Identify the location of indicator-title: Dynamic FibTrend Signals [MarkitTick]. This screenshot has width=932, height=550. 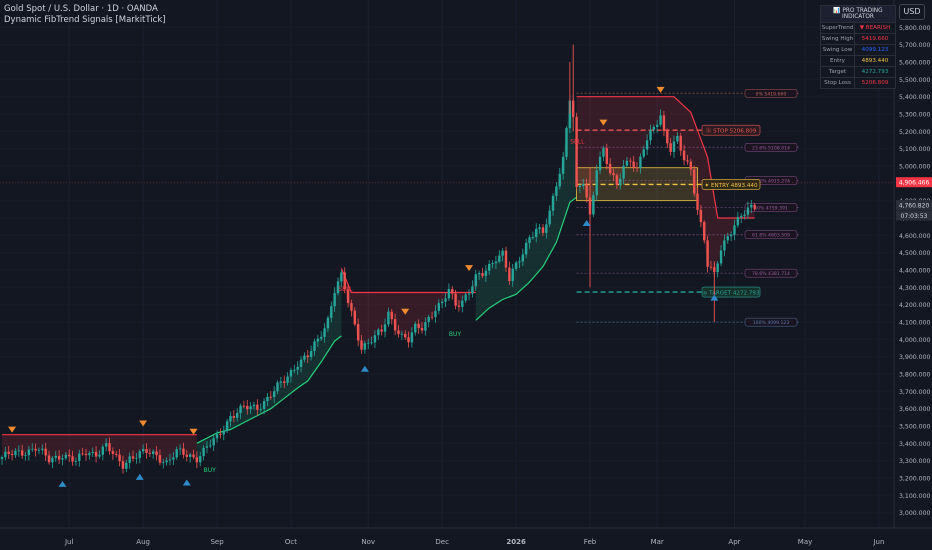
(85, 20).